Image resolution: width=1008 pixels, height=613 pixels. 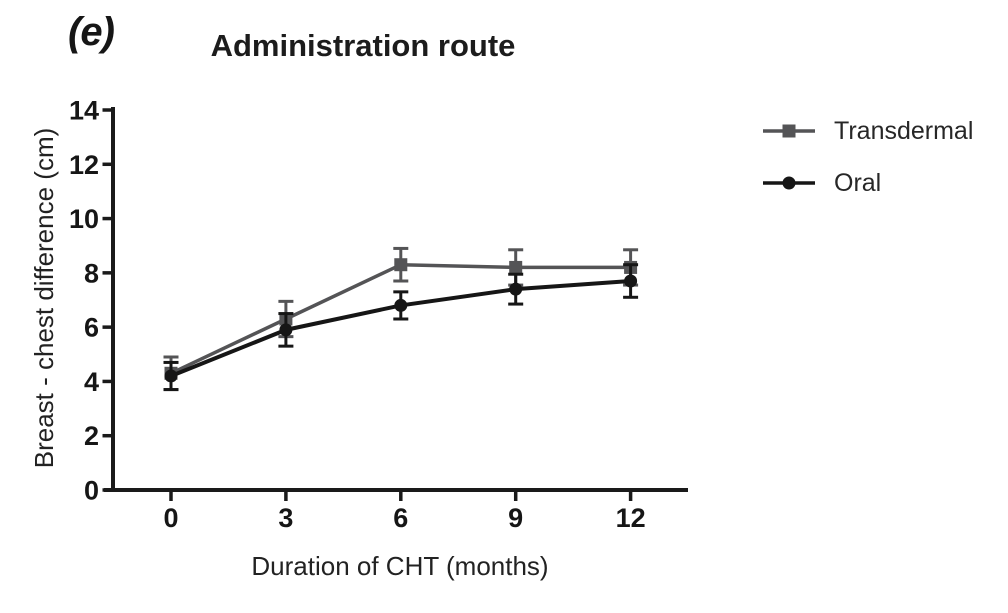 I want to click on x-tick-label: 12, so click(x=631, y=518).